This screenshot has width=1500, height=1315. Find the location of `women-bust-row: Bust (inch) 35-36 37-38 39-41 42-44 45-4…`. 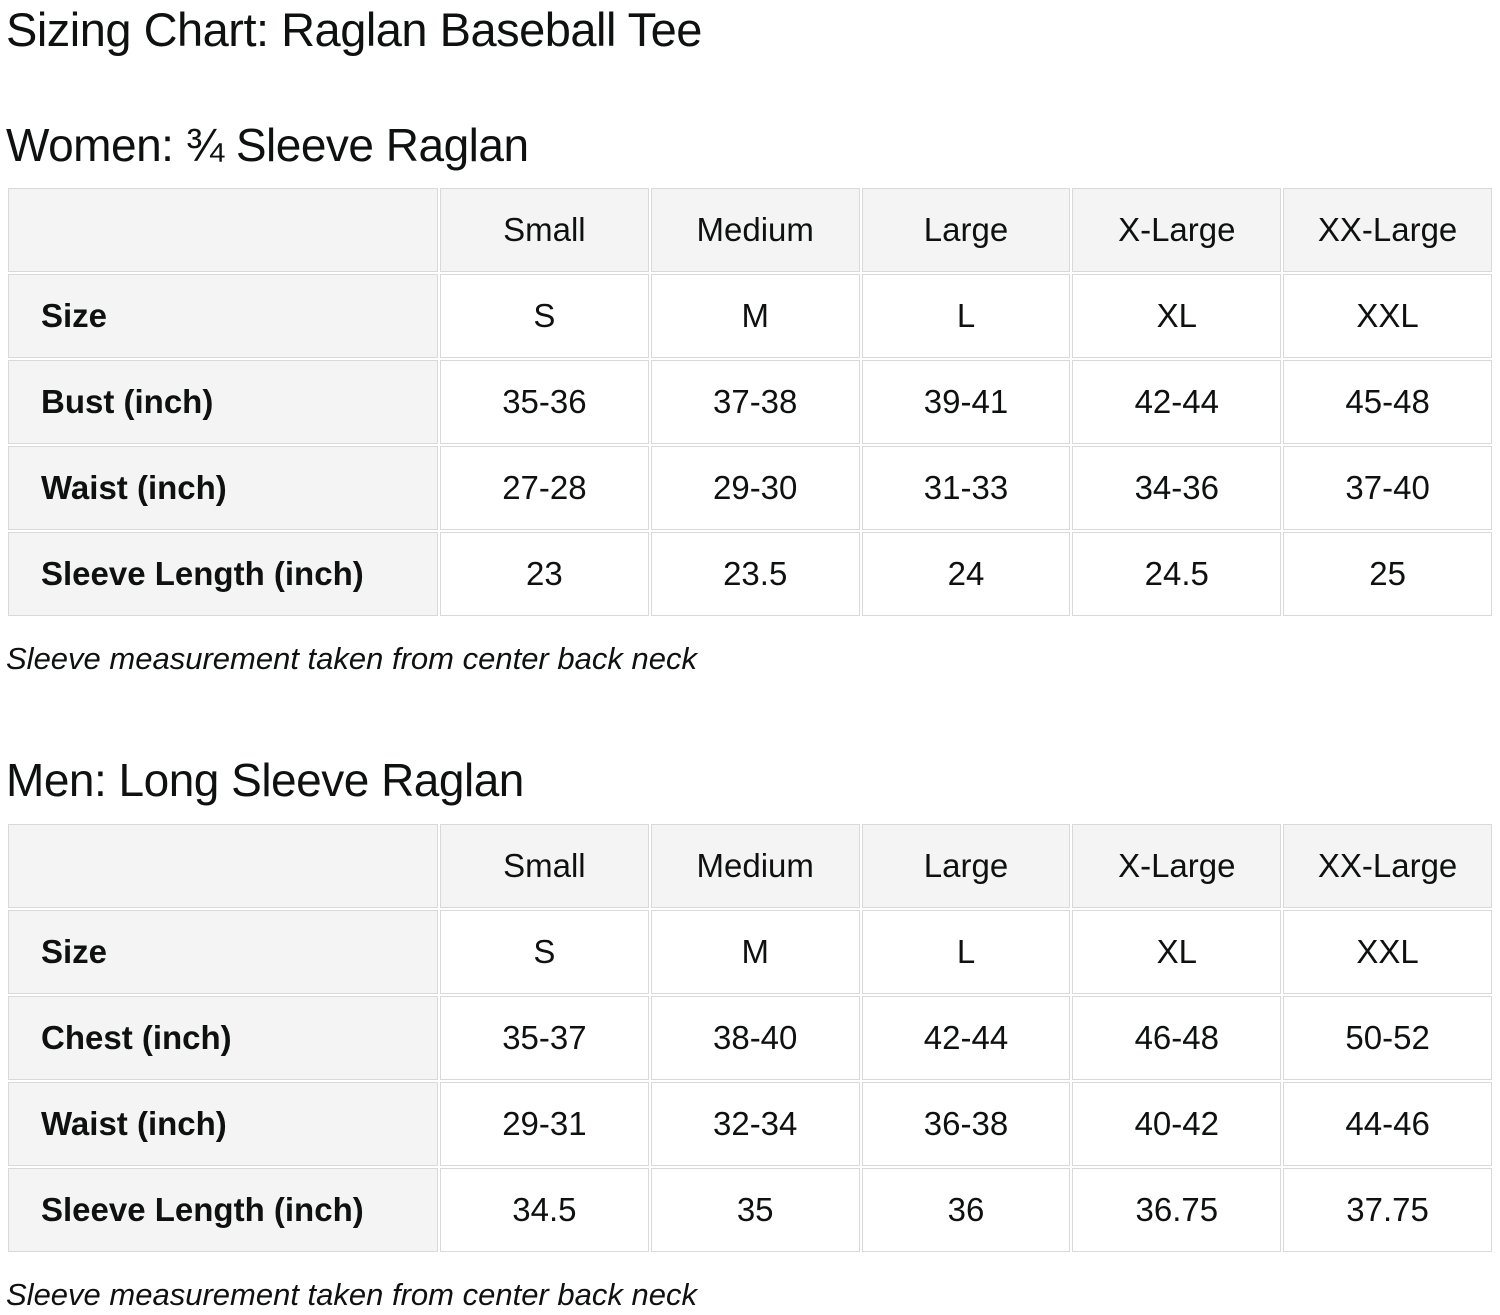

women-bust-row: Bust (inch) 35-36 37-38 39-41 42-44 45-4… is located at coordinates (750, 402).